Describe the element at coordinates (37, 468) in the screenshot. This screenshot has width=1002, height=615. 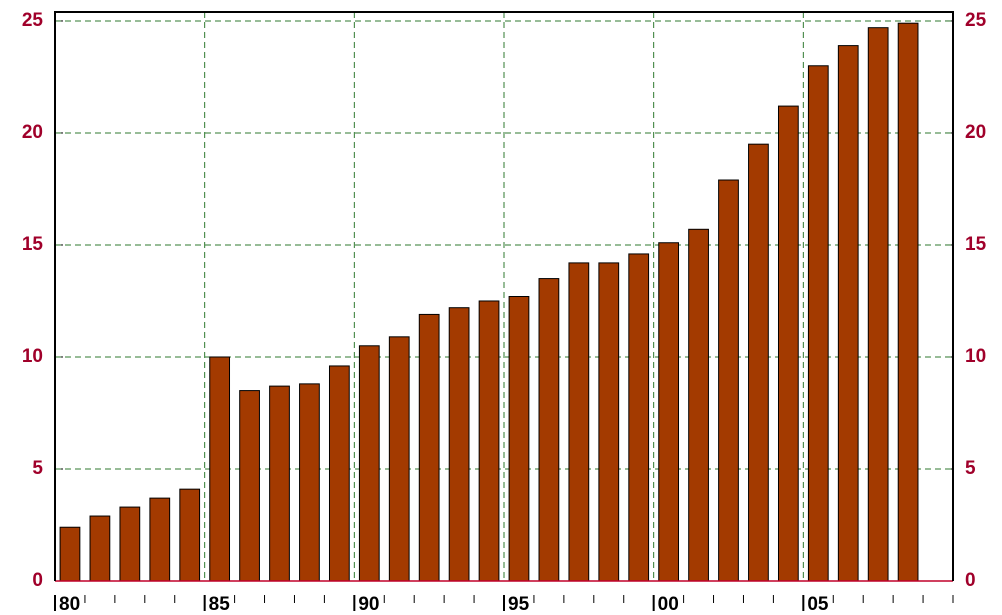
I see `y-tick-label: 5` at that location.